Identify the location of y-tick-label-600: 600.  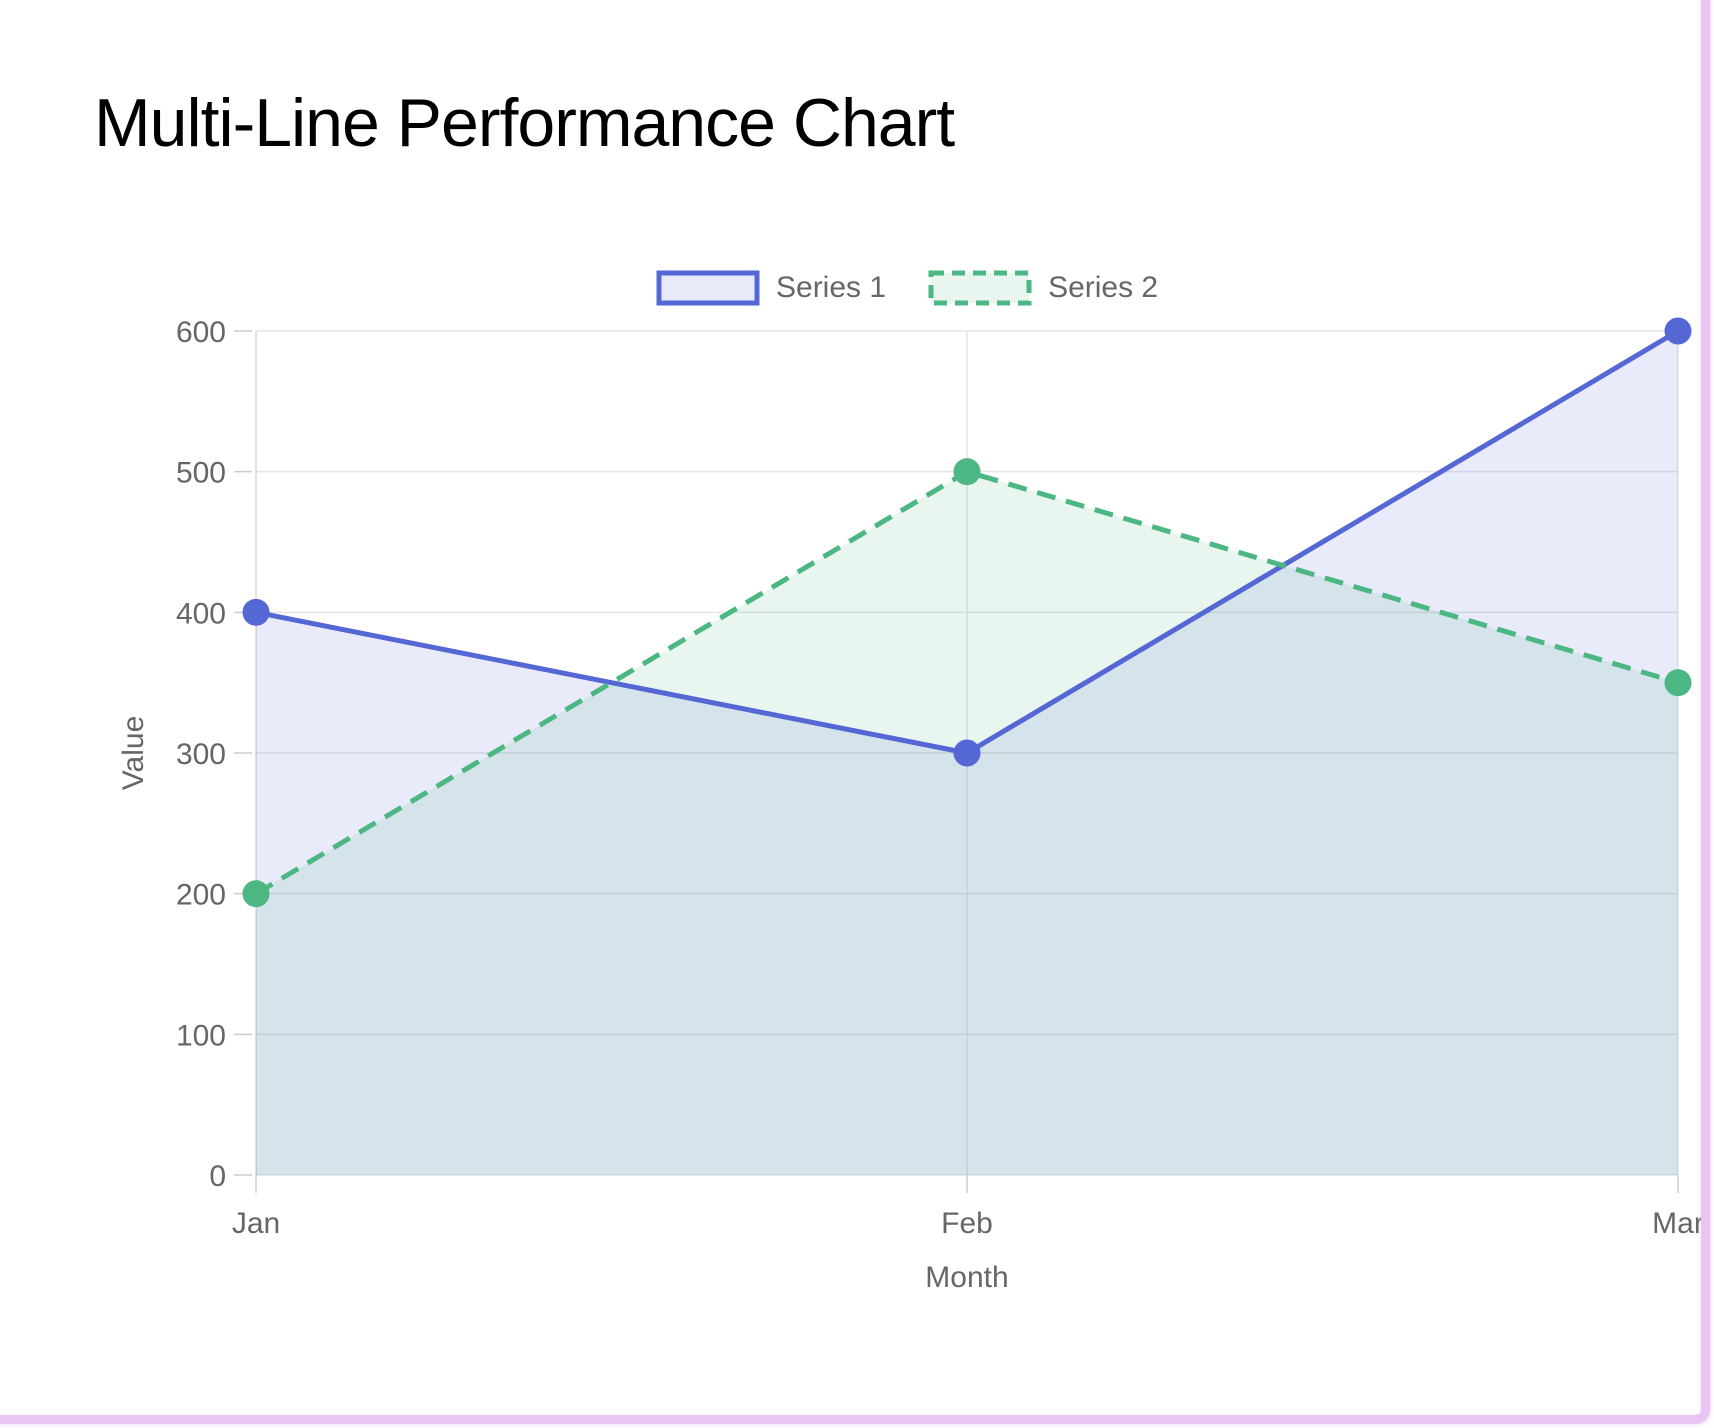
(201, 332).